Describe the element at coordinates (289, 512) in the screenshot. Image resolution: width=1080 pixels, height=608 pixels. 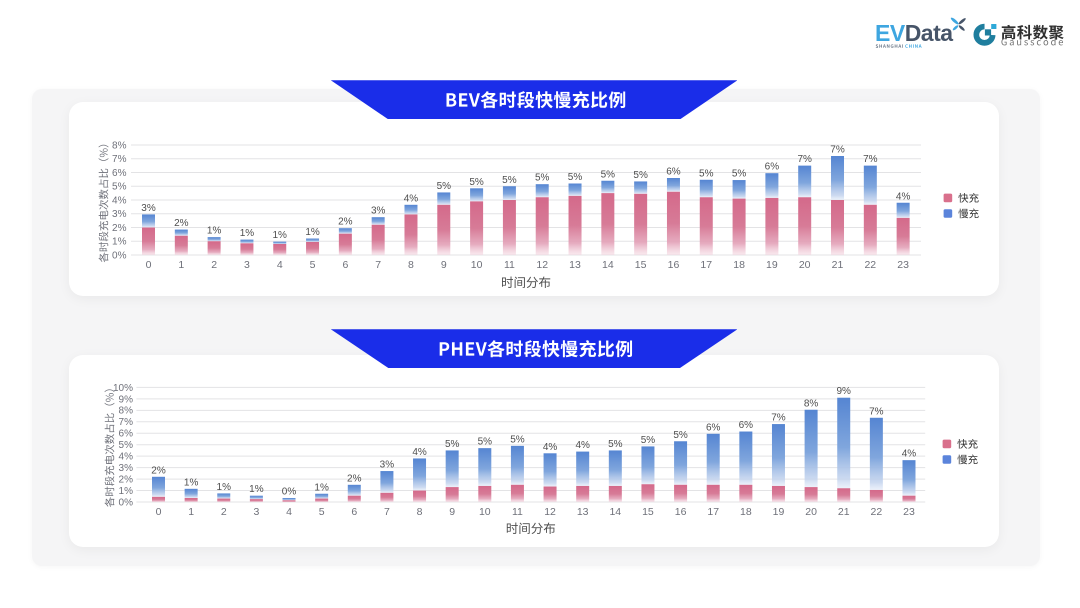
I see `svg-text: 4` at that location.